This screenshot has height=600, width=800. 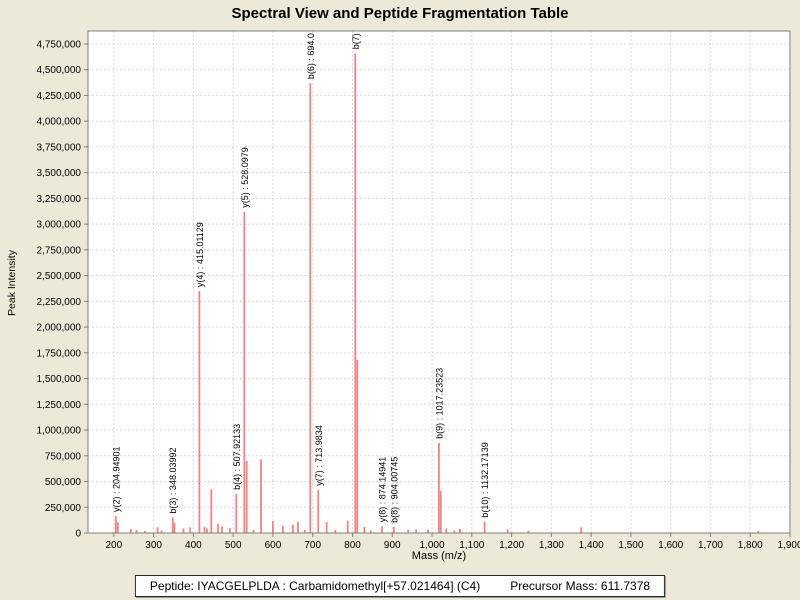 What do you see at coordinates (59, 173) in the screenshot?
I see `y-tick-label: 3,500,000` at bounding box center [59, 173].